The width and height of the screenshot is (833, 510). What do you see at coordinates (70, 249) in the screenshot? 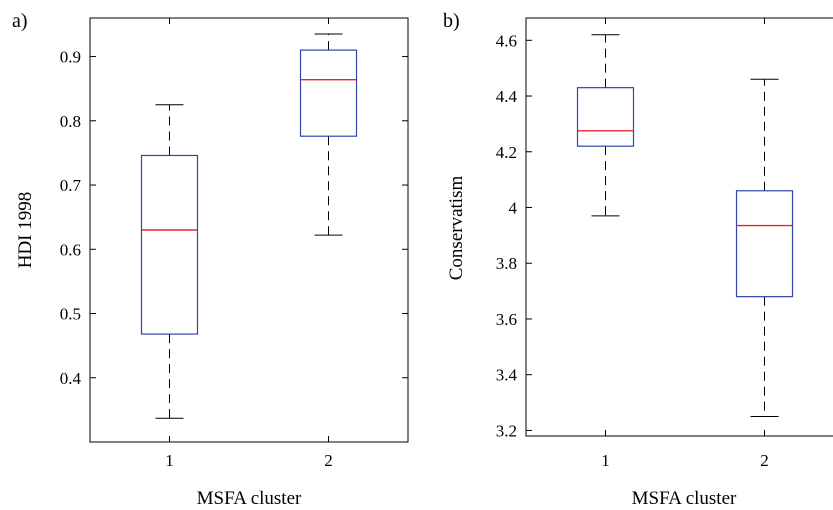
I see `panel-a-y-tick-label: 0.6` at bounding box center [70, 249].